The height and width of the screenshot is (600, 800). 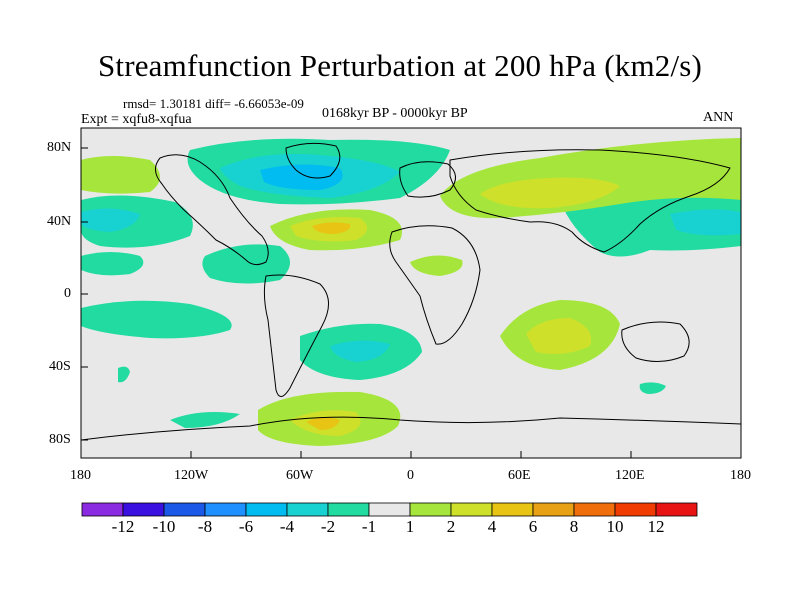 What do you see at coordinates (212, 210) in the screenshot?
I see `coast-north-america` at bounding box center [212, 210].